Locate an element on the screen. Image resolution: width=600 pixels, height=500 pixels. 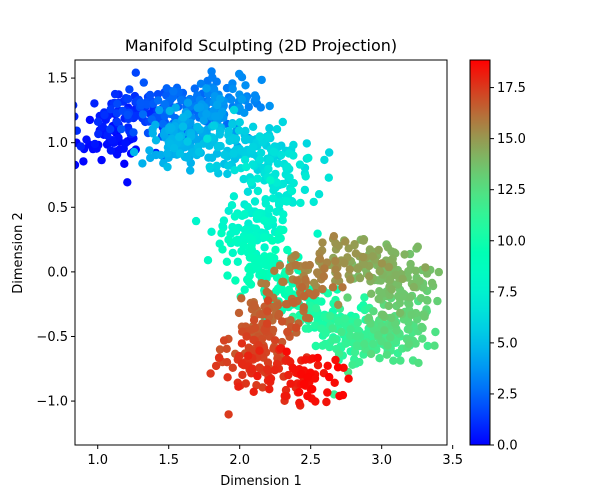
colorbar is located at coordinates (480, 252).